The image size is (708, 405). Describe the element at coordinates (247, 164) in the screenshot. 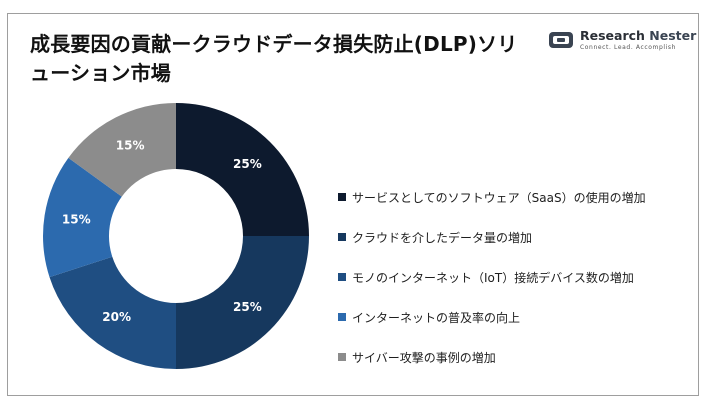

I see `slice-value-label-1: 25%` at that location.